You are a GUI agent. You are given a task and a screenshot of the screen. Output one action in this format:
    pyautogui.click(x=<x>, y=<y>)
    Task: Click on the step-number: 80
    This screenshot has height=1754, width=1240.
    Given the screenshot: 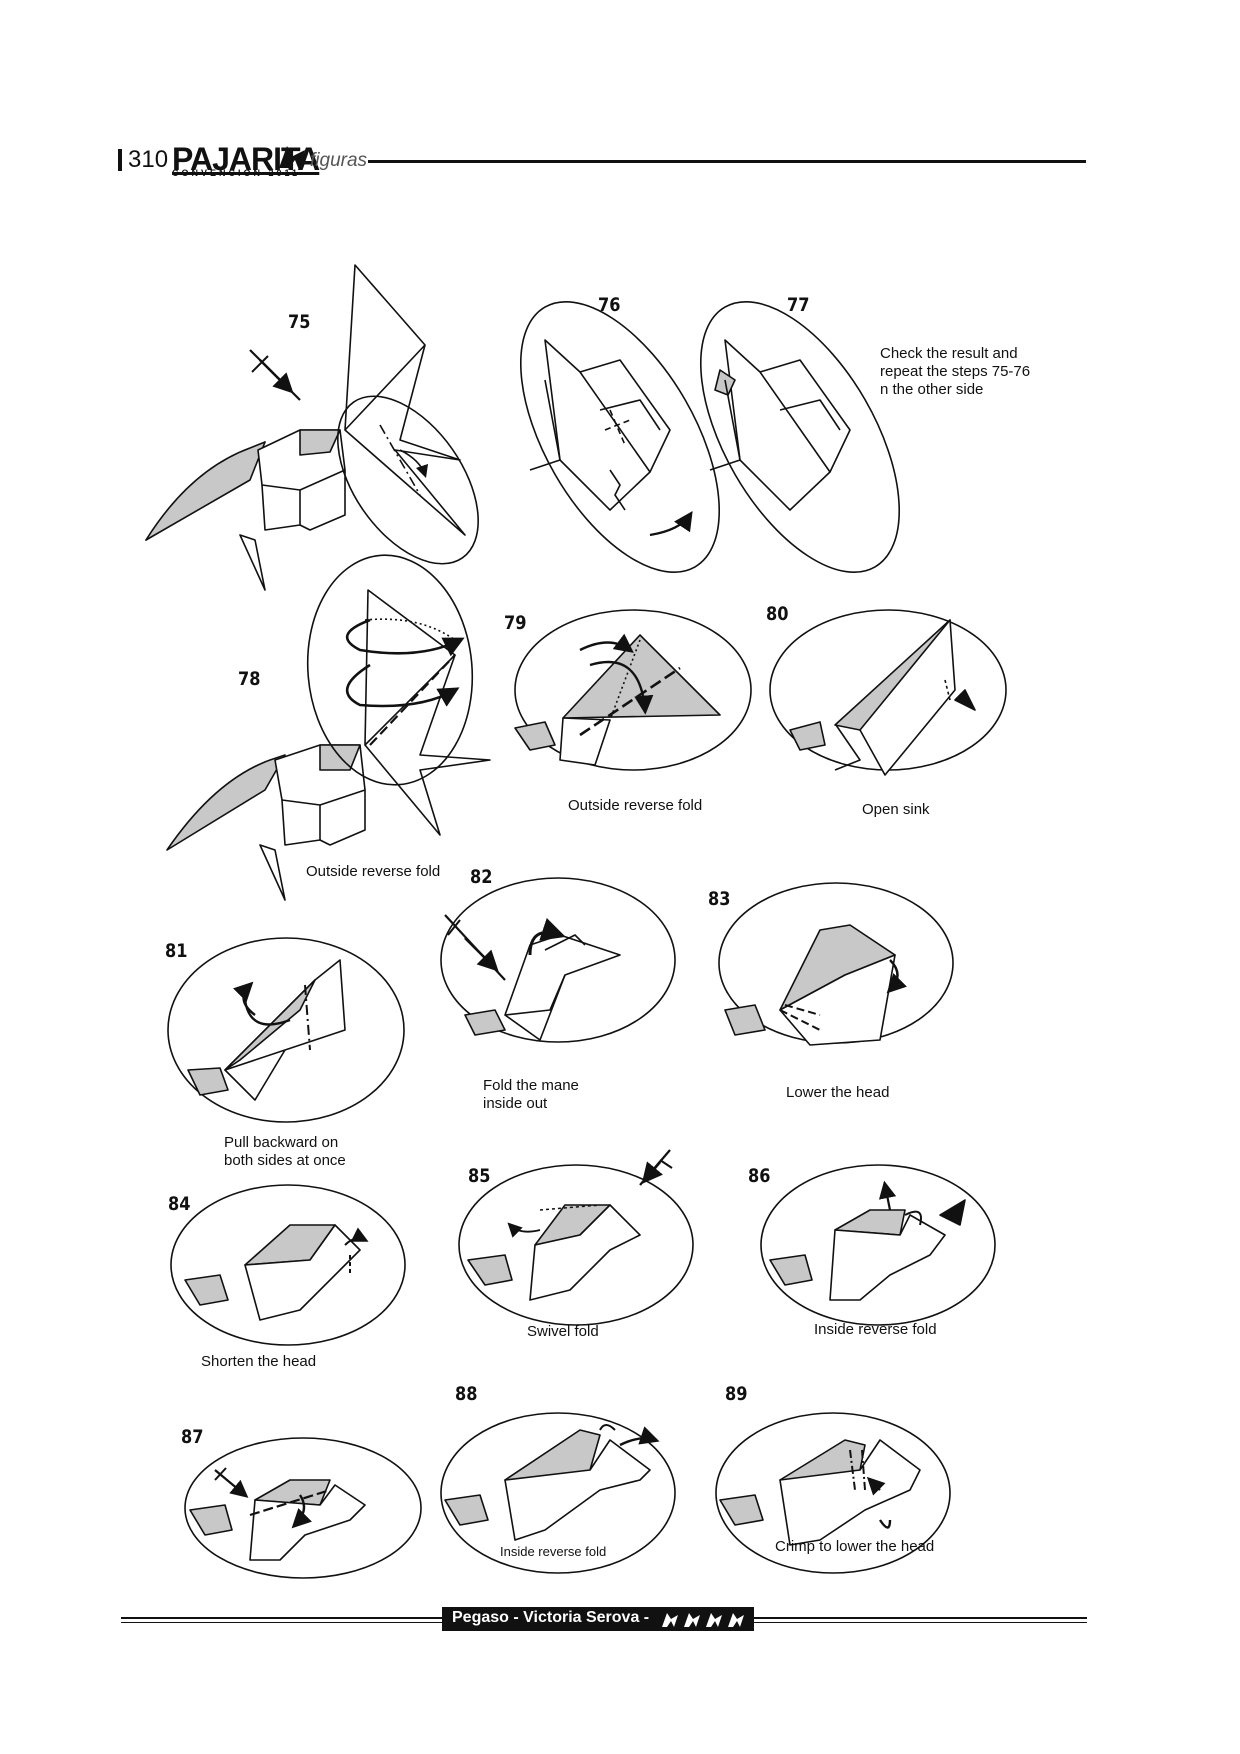 What is the action you would take?
    pyautogui.click(x=777, y=614)
    